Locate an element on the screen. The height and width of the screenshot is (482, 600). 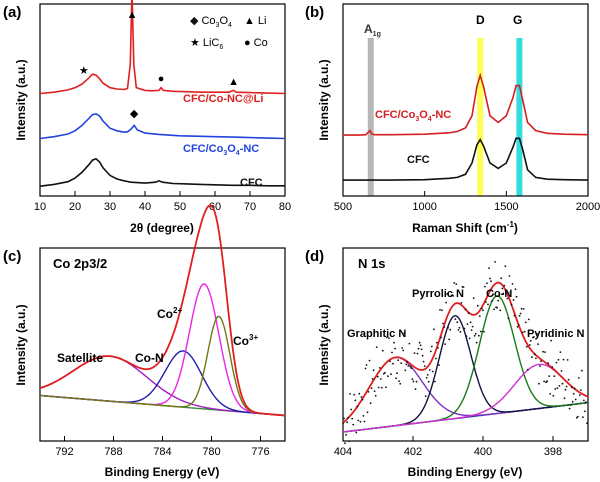
peak-label-co-n: Co-N is located at coordinates (149, 358).